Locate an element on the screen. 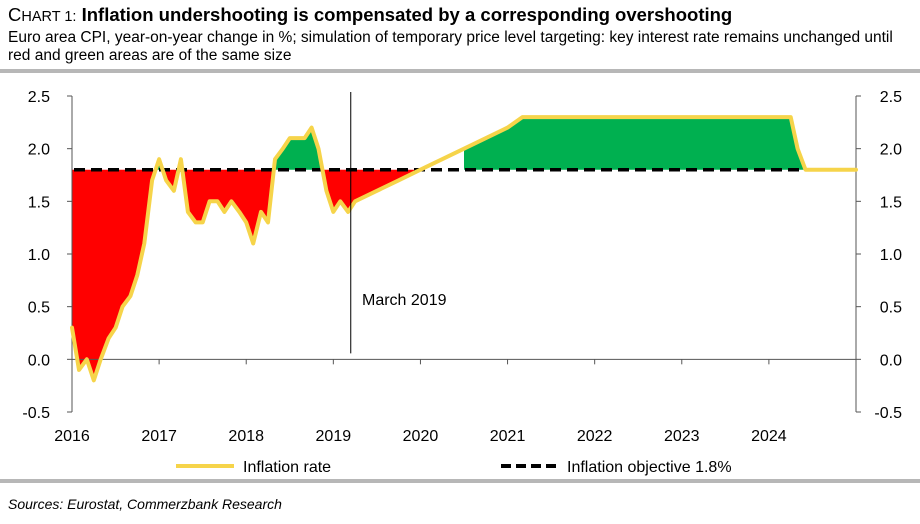 This screenshot has height=524, width=920. chart-number-first-letter: C is located at coordinates (15, 14).